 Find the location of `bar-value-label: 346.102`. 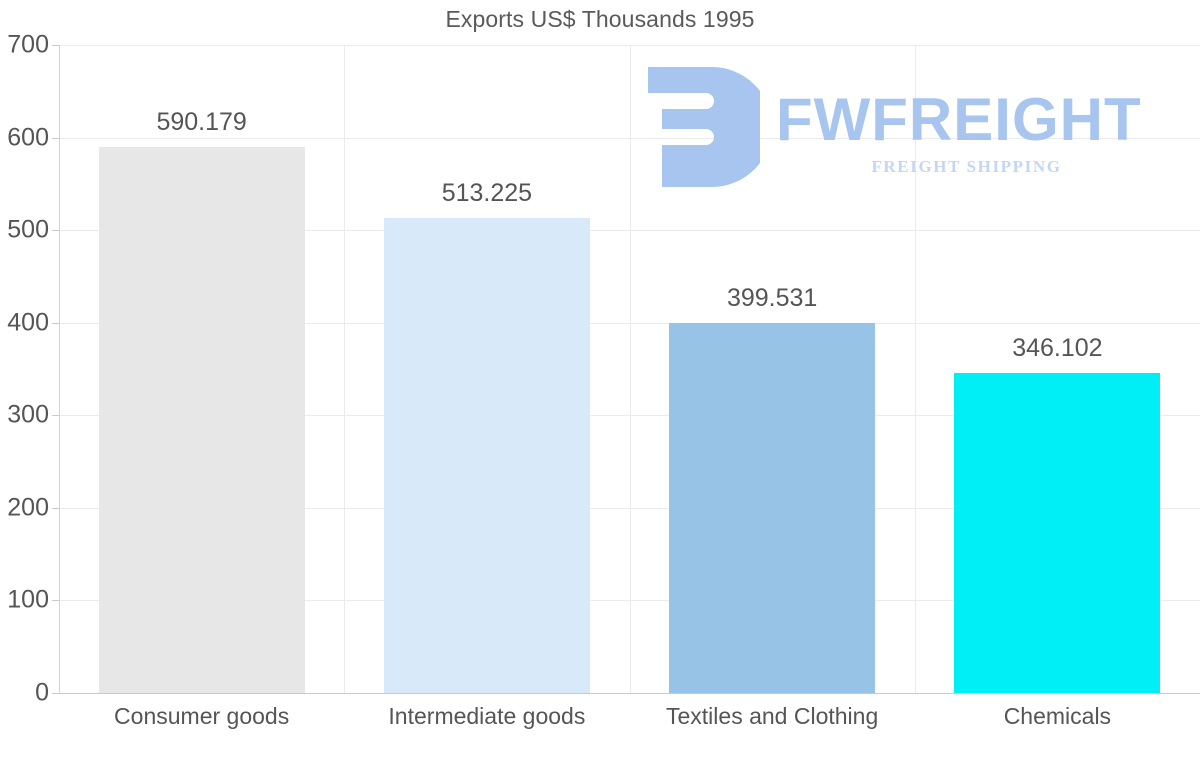

bar-value-label: 346.102 is located at coordinates (1057, 347).